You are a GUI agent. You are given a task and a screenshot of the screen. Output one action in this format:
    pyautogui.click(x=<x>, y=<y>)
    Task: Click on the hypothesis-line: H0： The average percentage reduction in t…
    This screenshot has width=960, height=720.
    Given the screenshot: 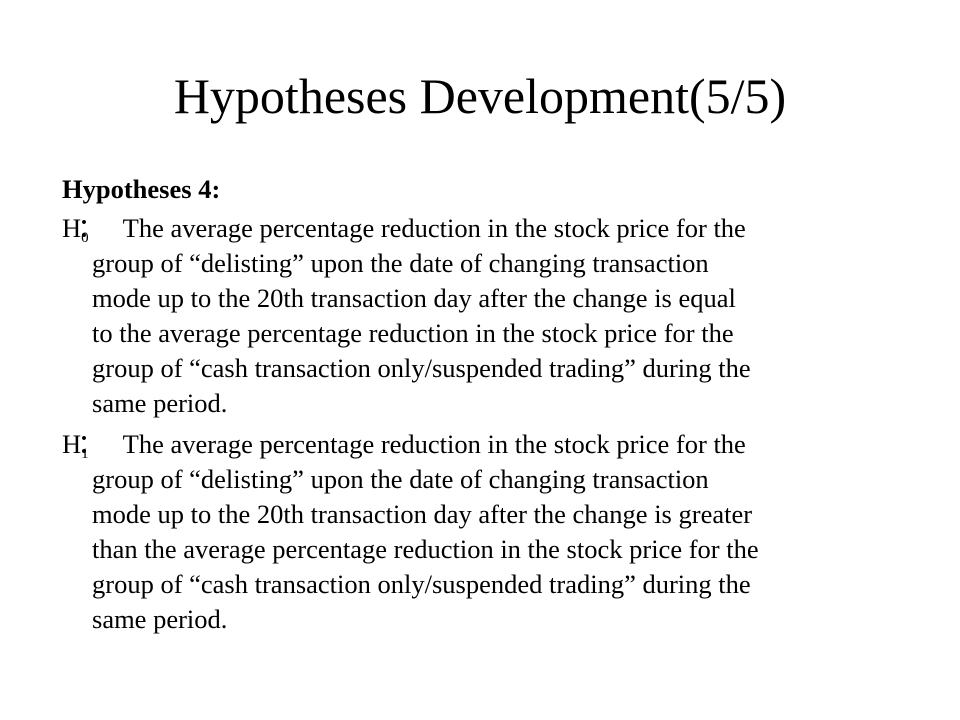 What is the action you would take?
    pyautogui.click(x=404, y=229)
    